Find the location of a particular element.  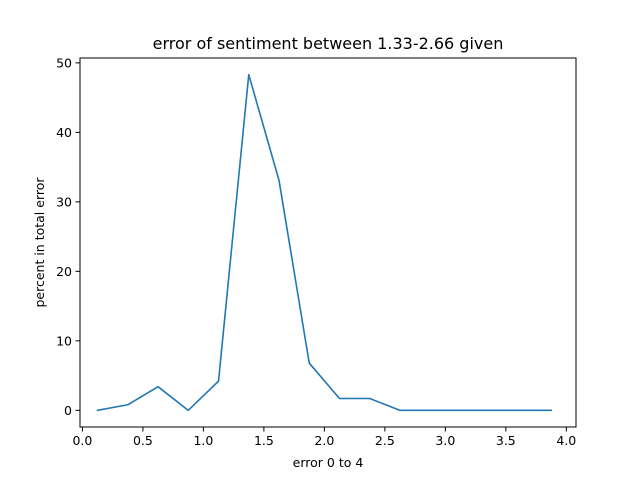

y-tick-label: 0 is located at coordinates (68, 410).